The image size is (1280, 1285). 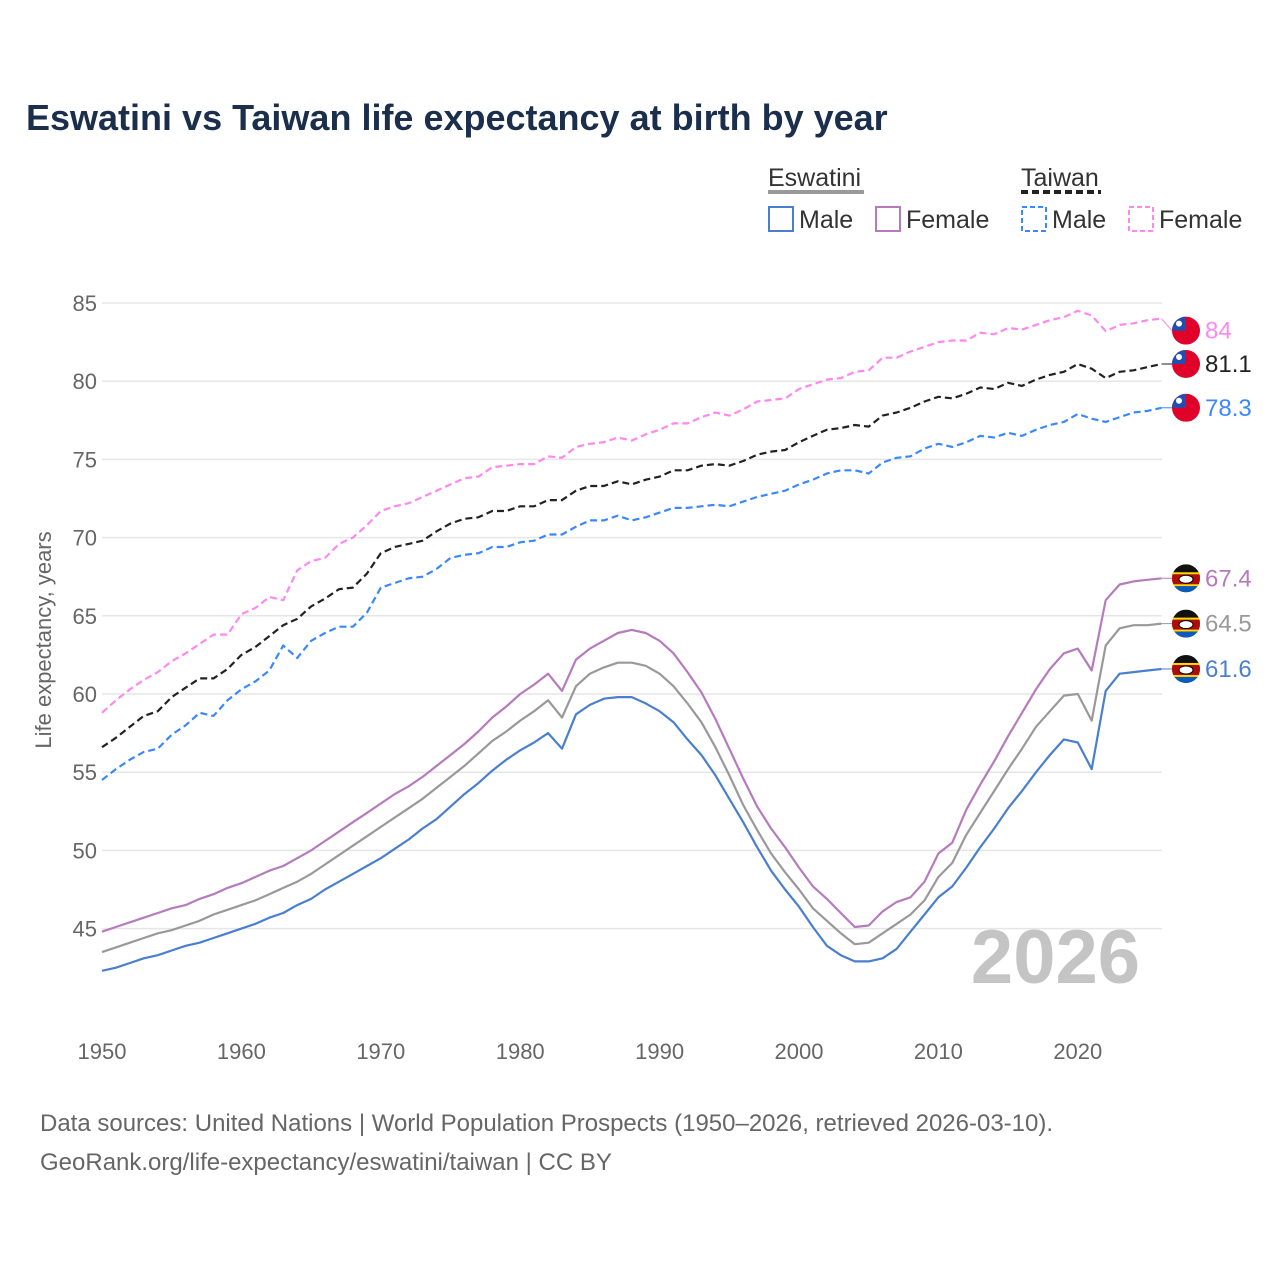 What do you see at coordinates (888, 219) in the screenshot?
I see `legend-eswatini-female-swatch` at bounding box center [888, 219].